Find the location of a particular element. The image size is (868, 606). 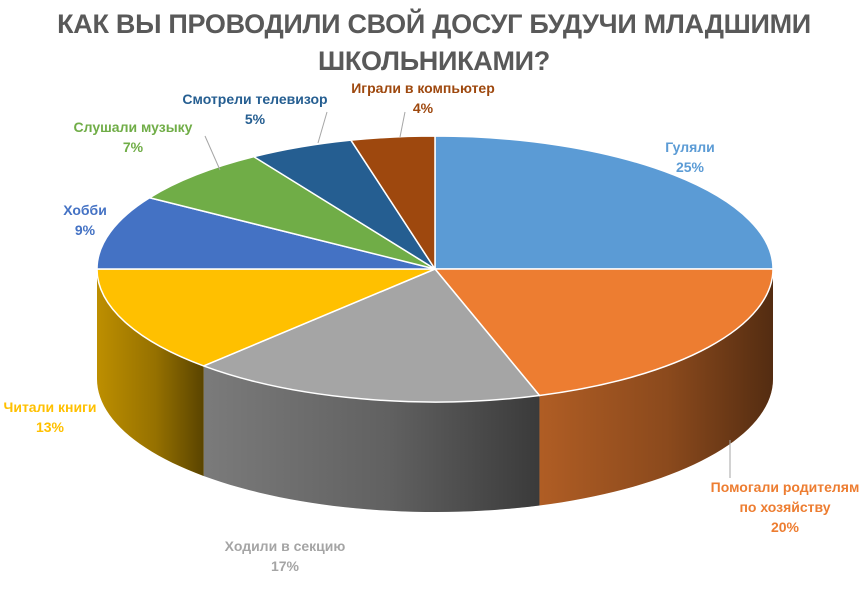

slice-слушали-музыку is located at coordinates (292, 212).